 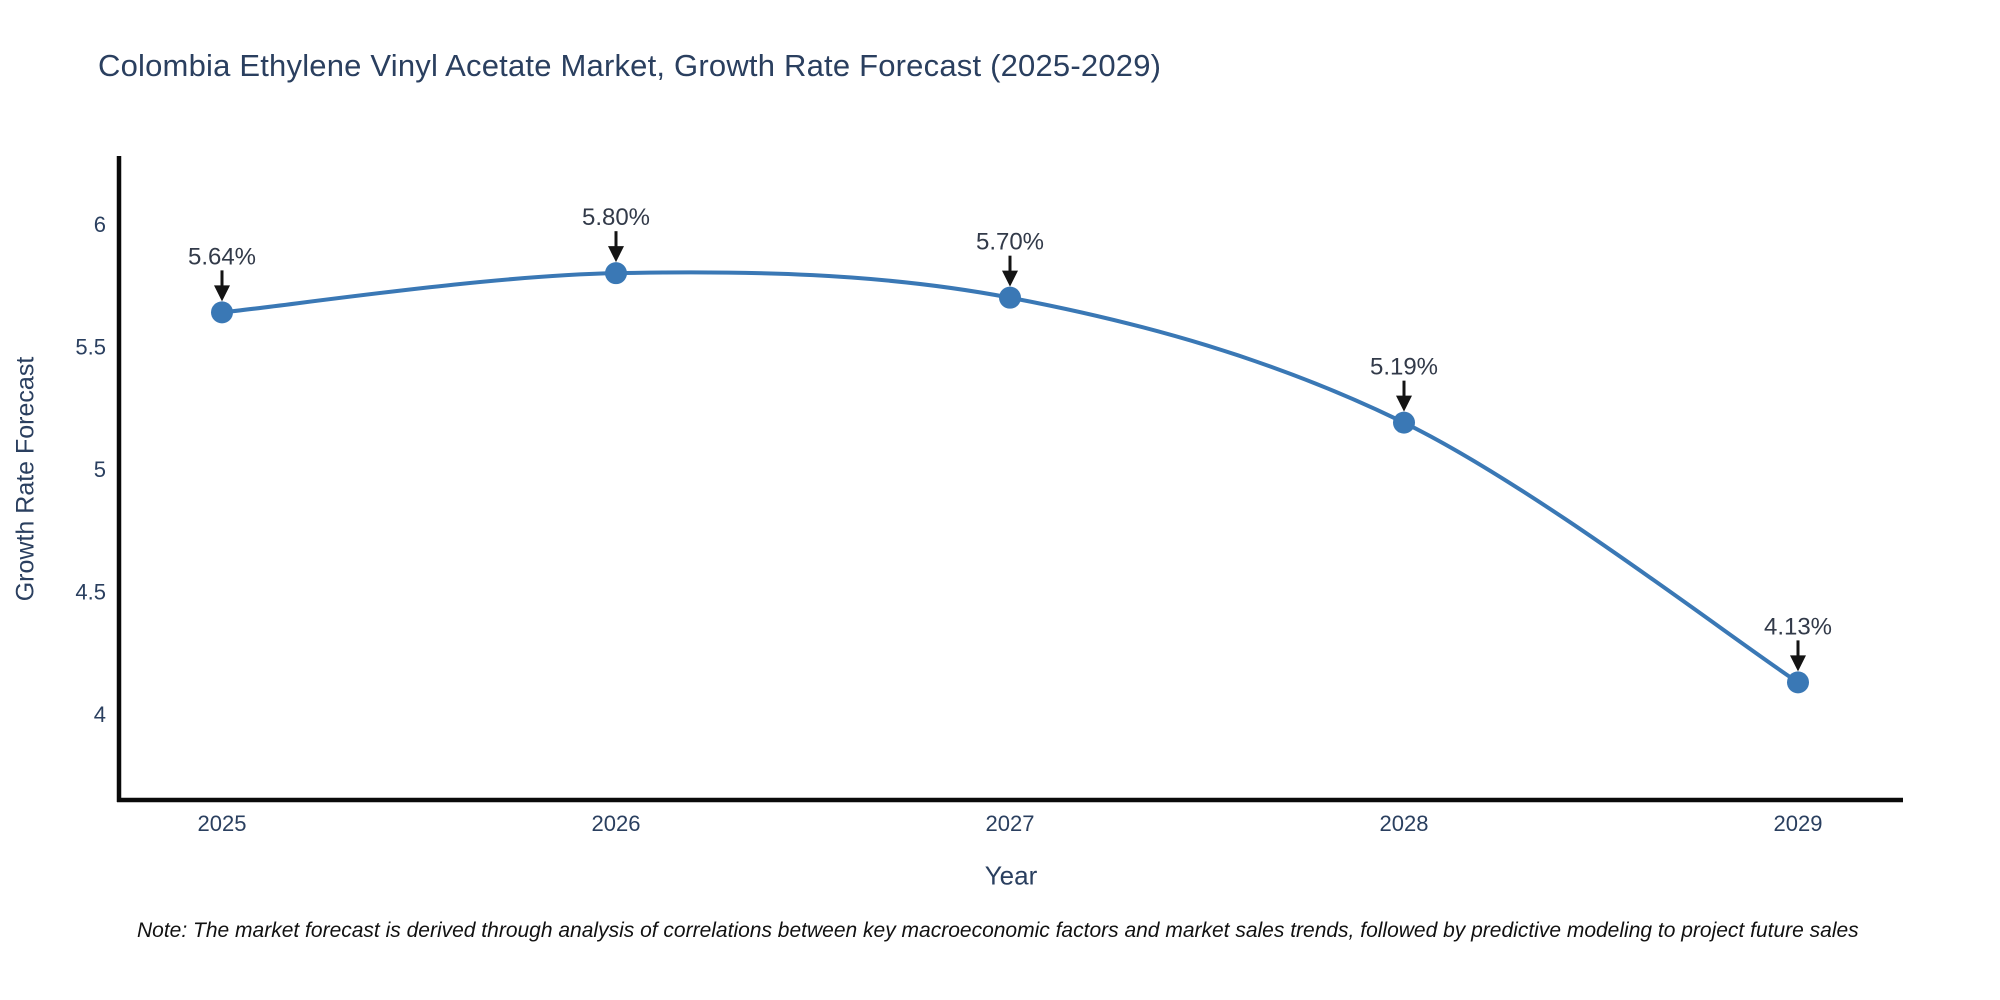 I want to click on y-tick-label: 6, so click(x=100, y=224).